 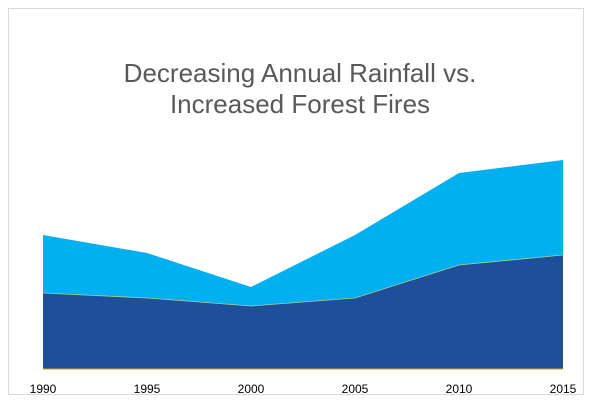 I want to click on chart-title-line-2: Increased Forest Fires, so click(x=300, y=104).